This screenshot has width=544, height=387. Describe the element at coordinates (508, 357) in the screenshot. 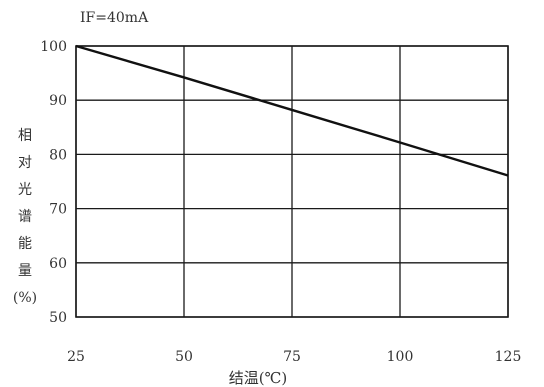

I see `x-tick-label: 125` at that location.